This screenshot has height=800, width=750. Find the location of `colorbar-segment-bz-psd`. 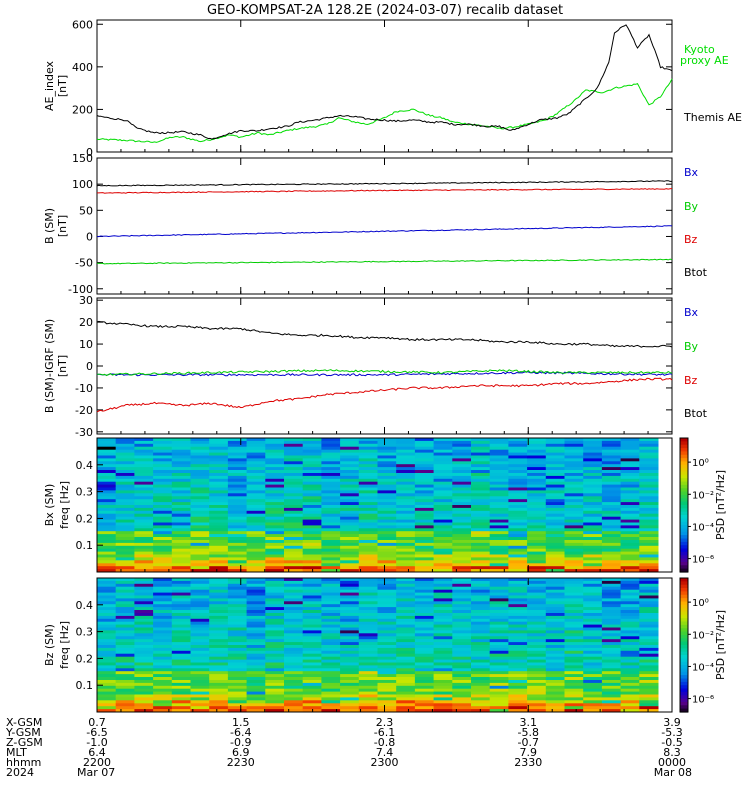

colorbar-segment-bz-psd is located at coordinates (684, 616).